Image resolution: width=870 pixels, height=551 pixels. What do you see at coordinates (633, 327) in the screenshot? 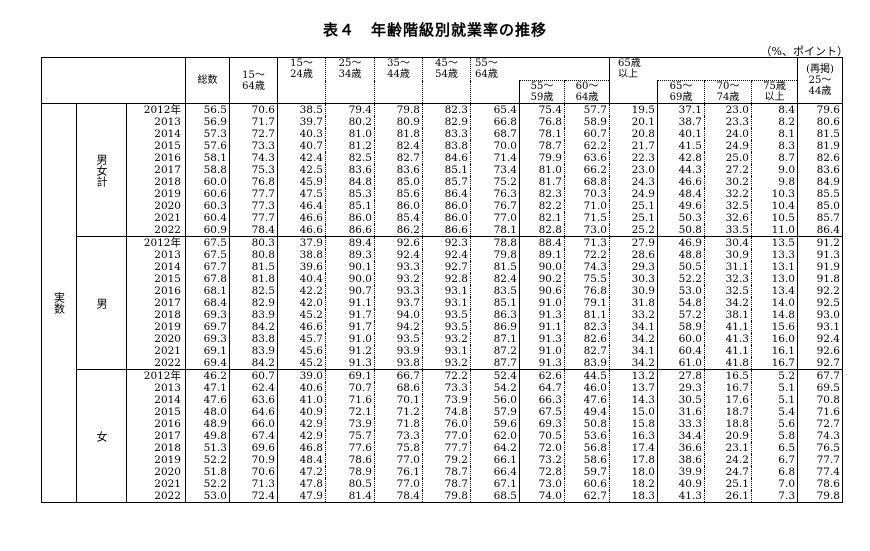
I see `value-cell: 34.1` at bounding box center [633, 327].